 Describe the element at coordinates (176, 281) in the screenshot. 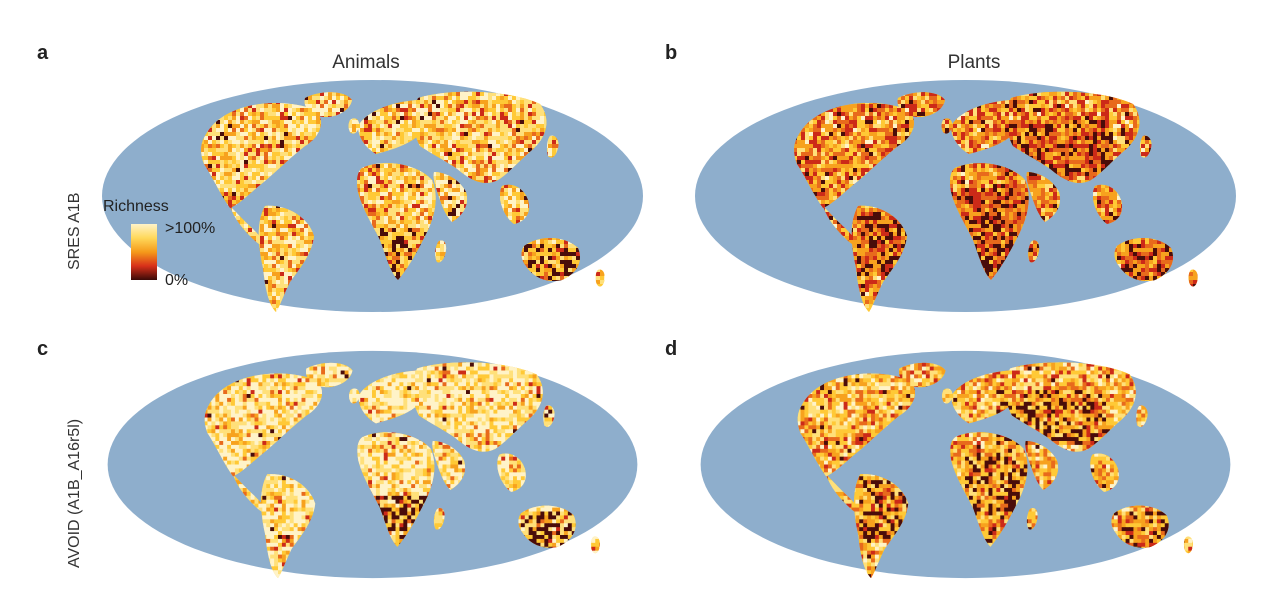

I see `legend-min-label: 0%` at that location.